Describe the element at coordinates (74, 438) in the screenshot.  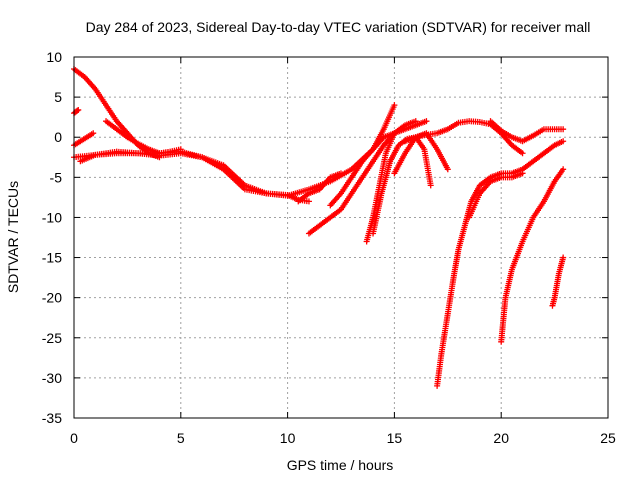
I see `x-tick-label: 0` at that location.